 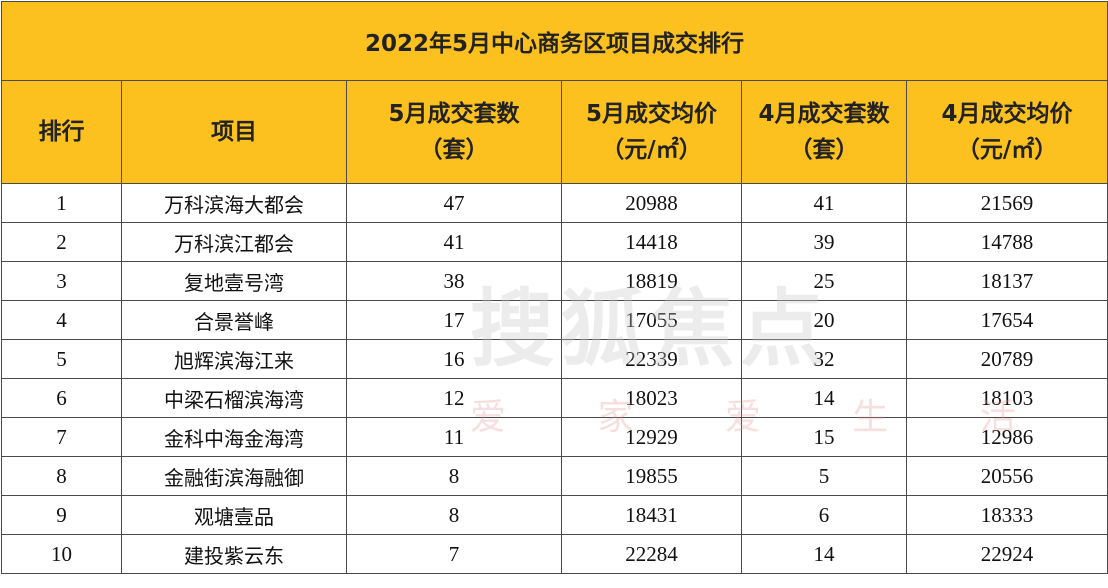 What do you see at coordinates (234, 476) in the screenshot?
I see `project-name: 金融街滨海融御` at bounding box center [234, 476].